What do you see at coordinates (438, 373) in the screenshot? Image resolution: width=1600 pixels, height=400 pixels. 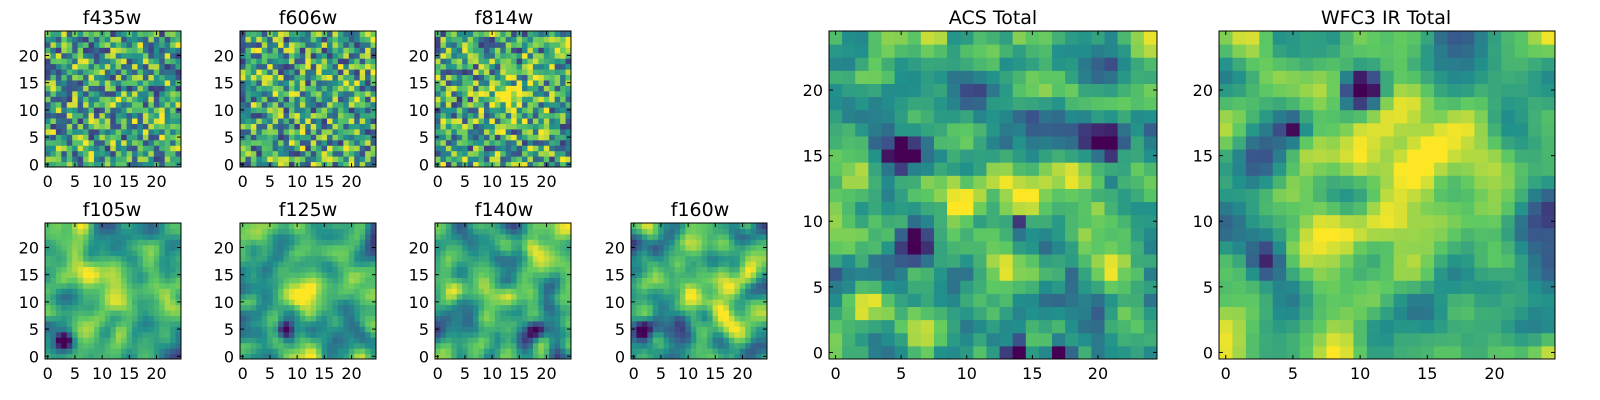 I see `x-tick-label: 0` at bounding box center [438, 373].